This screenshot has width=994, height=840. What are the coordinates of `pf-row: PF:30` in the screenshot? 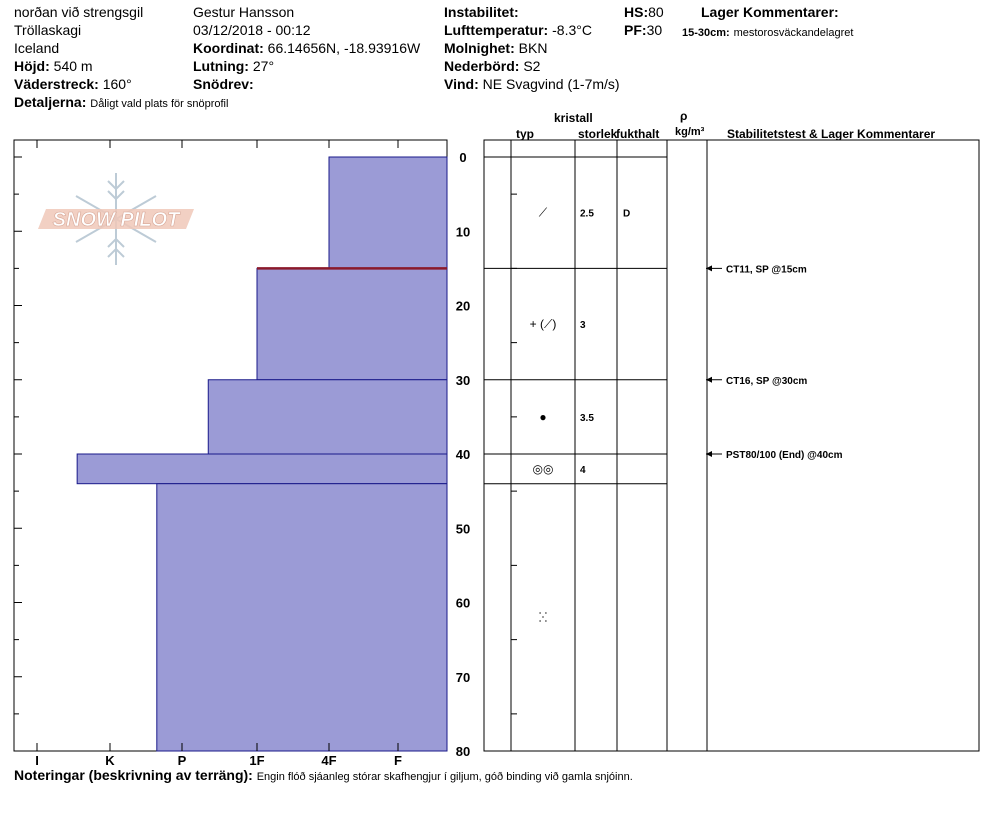 It's located at (643, 30).